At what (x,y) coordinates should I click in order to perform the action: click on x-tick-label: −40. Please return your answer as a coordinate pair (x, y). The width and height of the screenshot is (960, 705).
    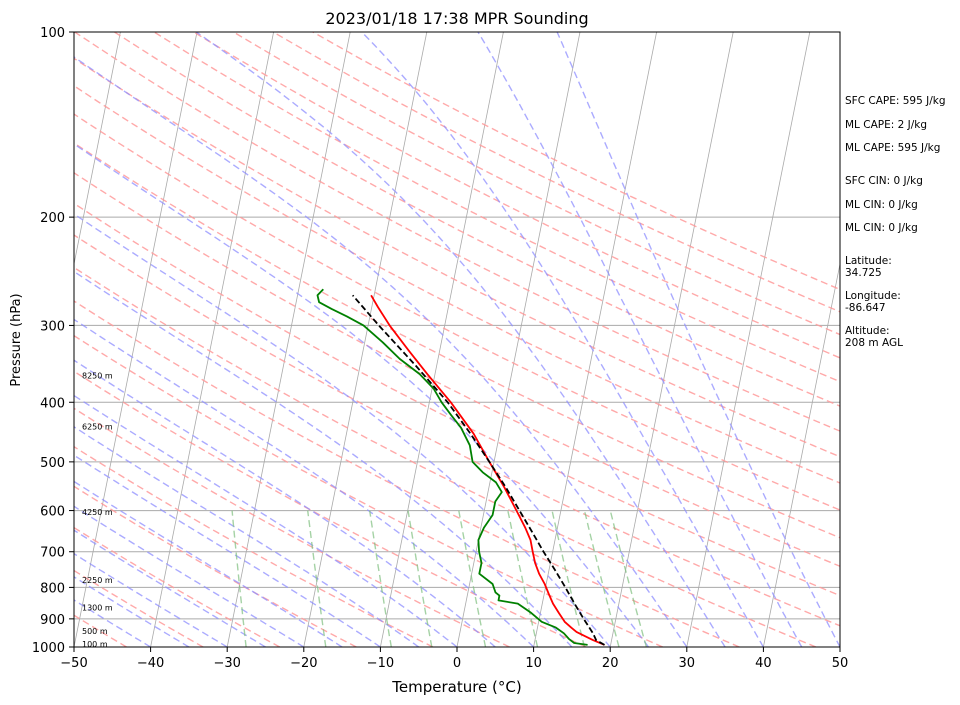
    Looking at the image, I should click on (150, 663).